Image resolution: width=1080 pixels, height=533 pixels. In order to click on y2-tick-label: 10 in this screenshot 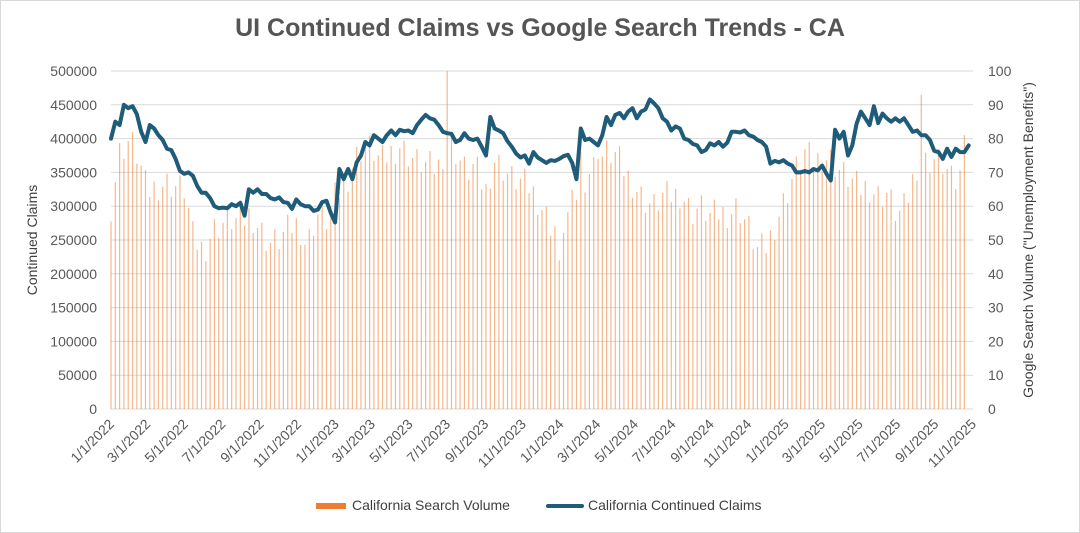, I will do `click(996, 375)`.